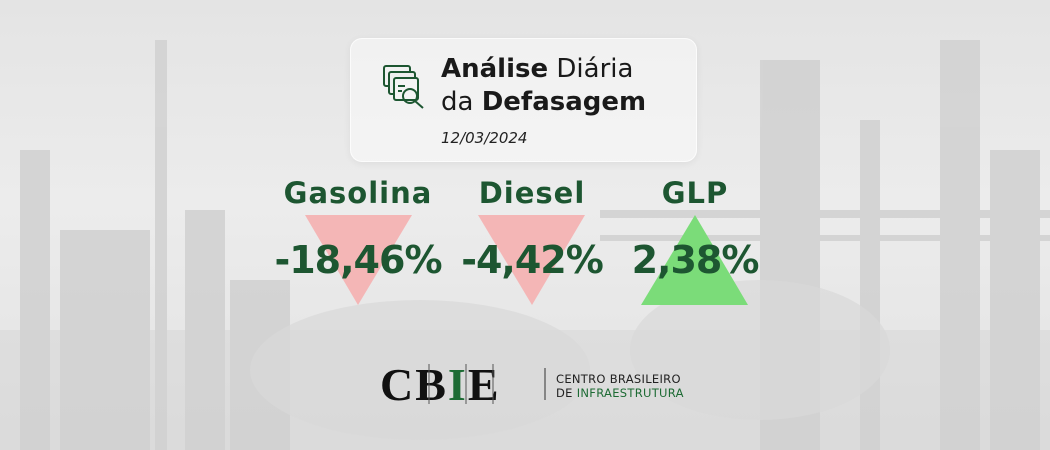 The height and width of the screenshot is (450, 1050). I want to click on report-icon, so click(403, 87).